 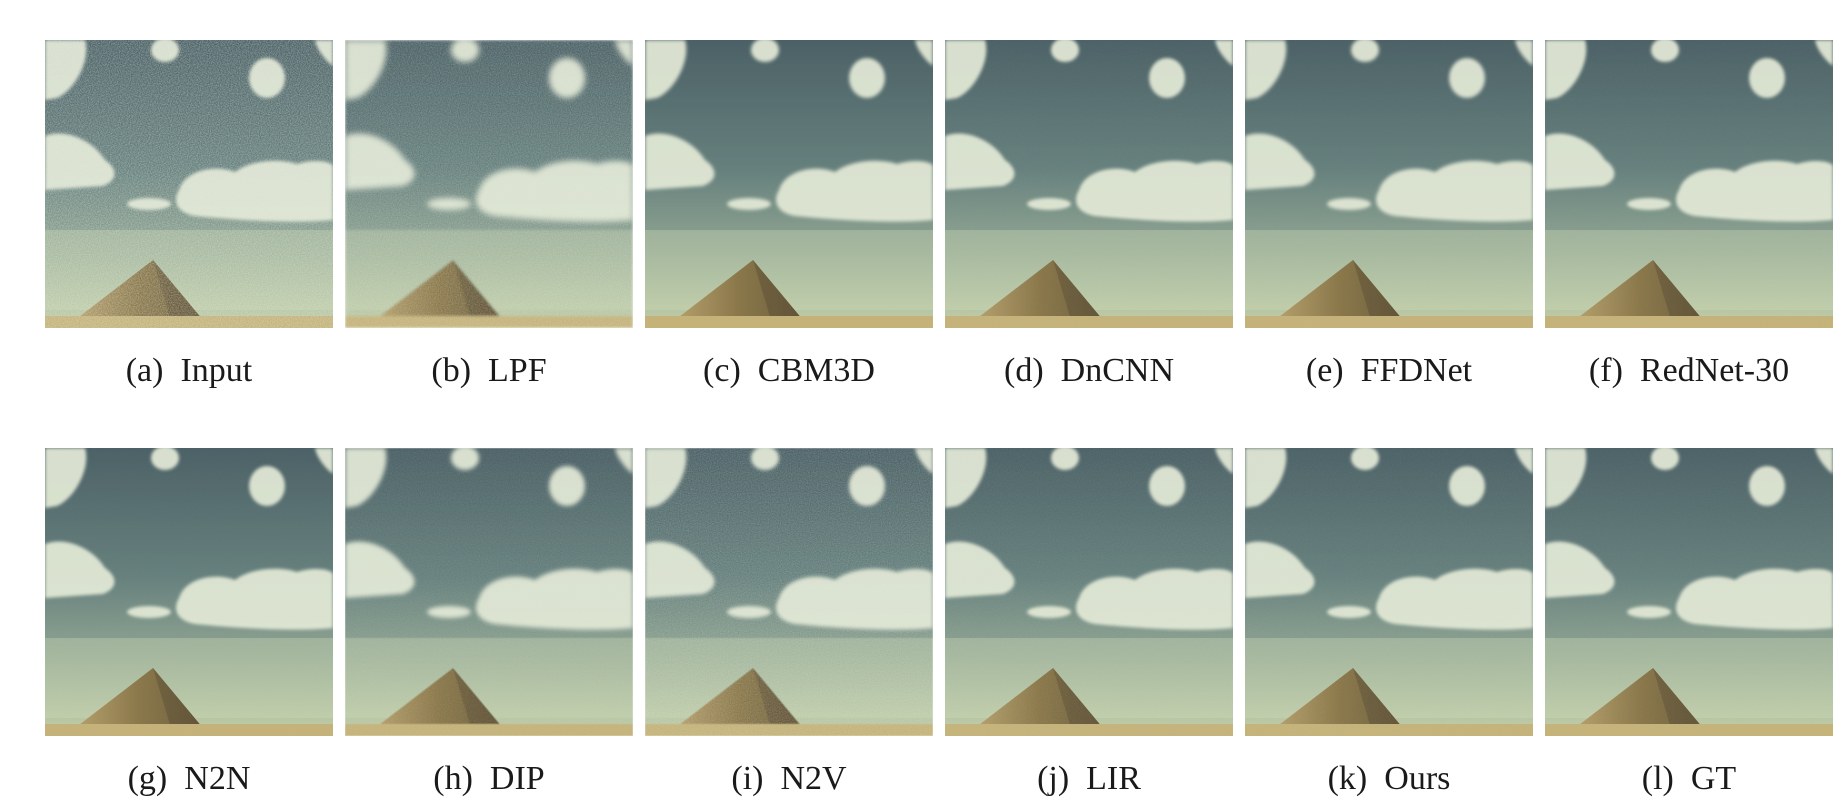 I want to click on caption-lpf: (b) LPF, so click(x=489, y=371).